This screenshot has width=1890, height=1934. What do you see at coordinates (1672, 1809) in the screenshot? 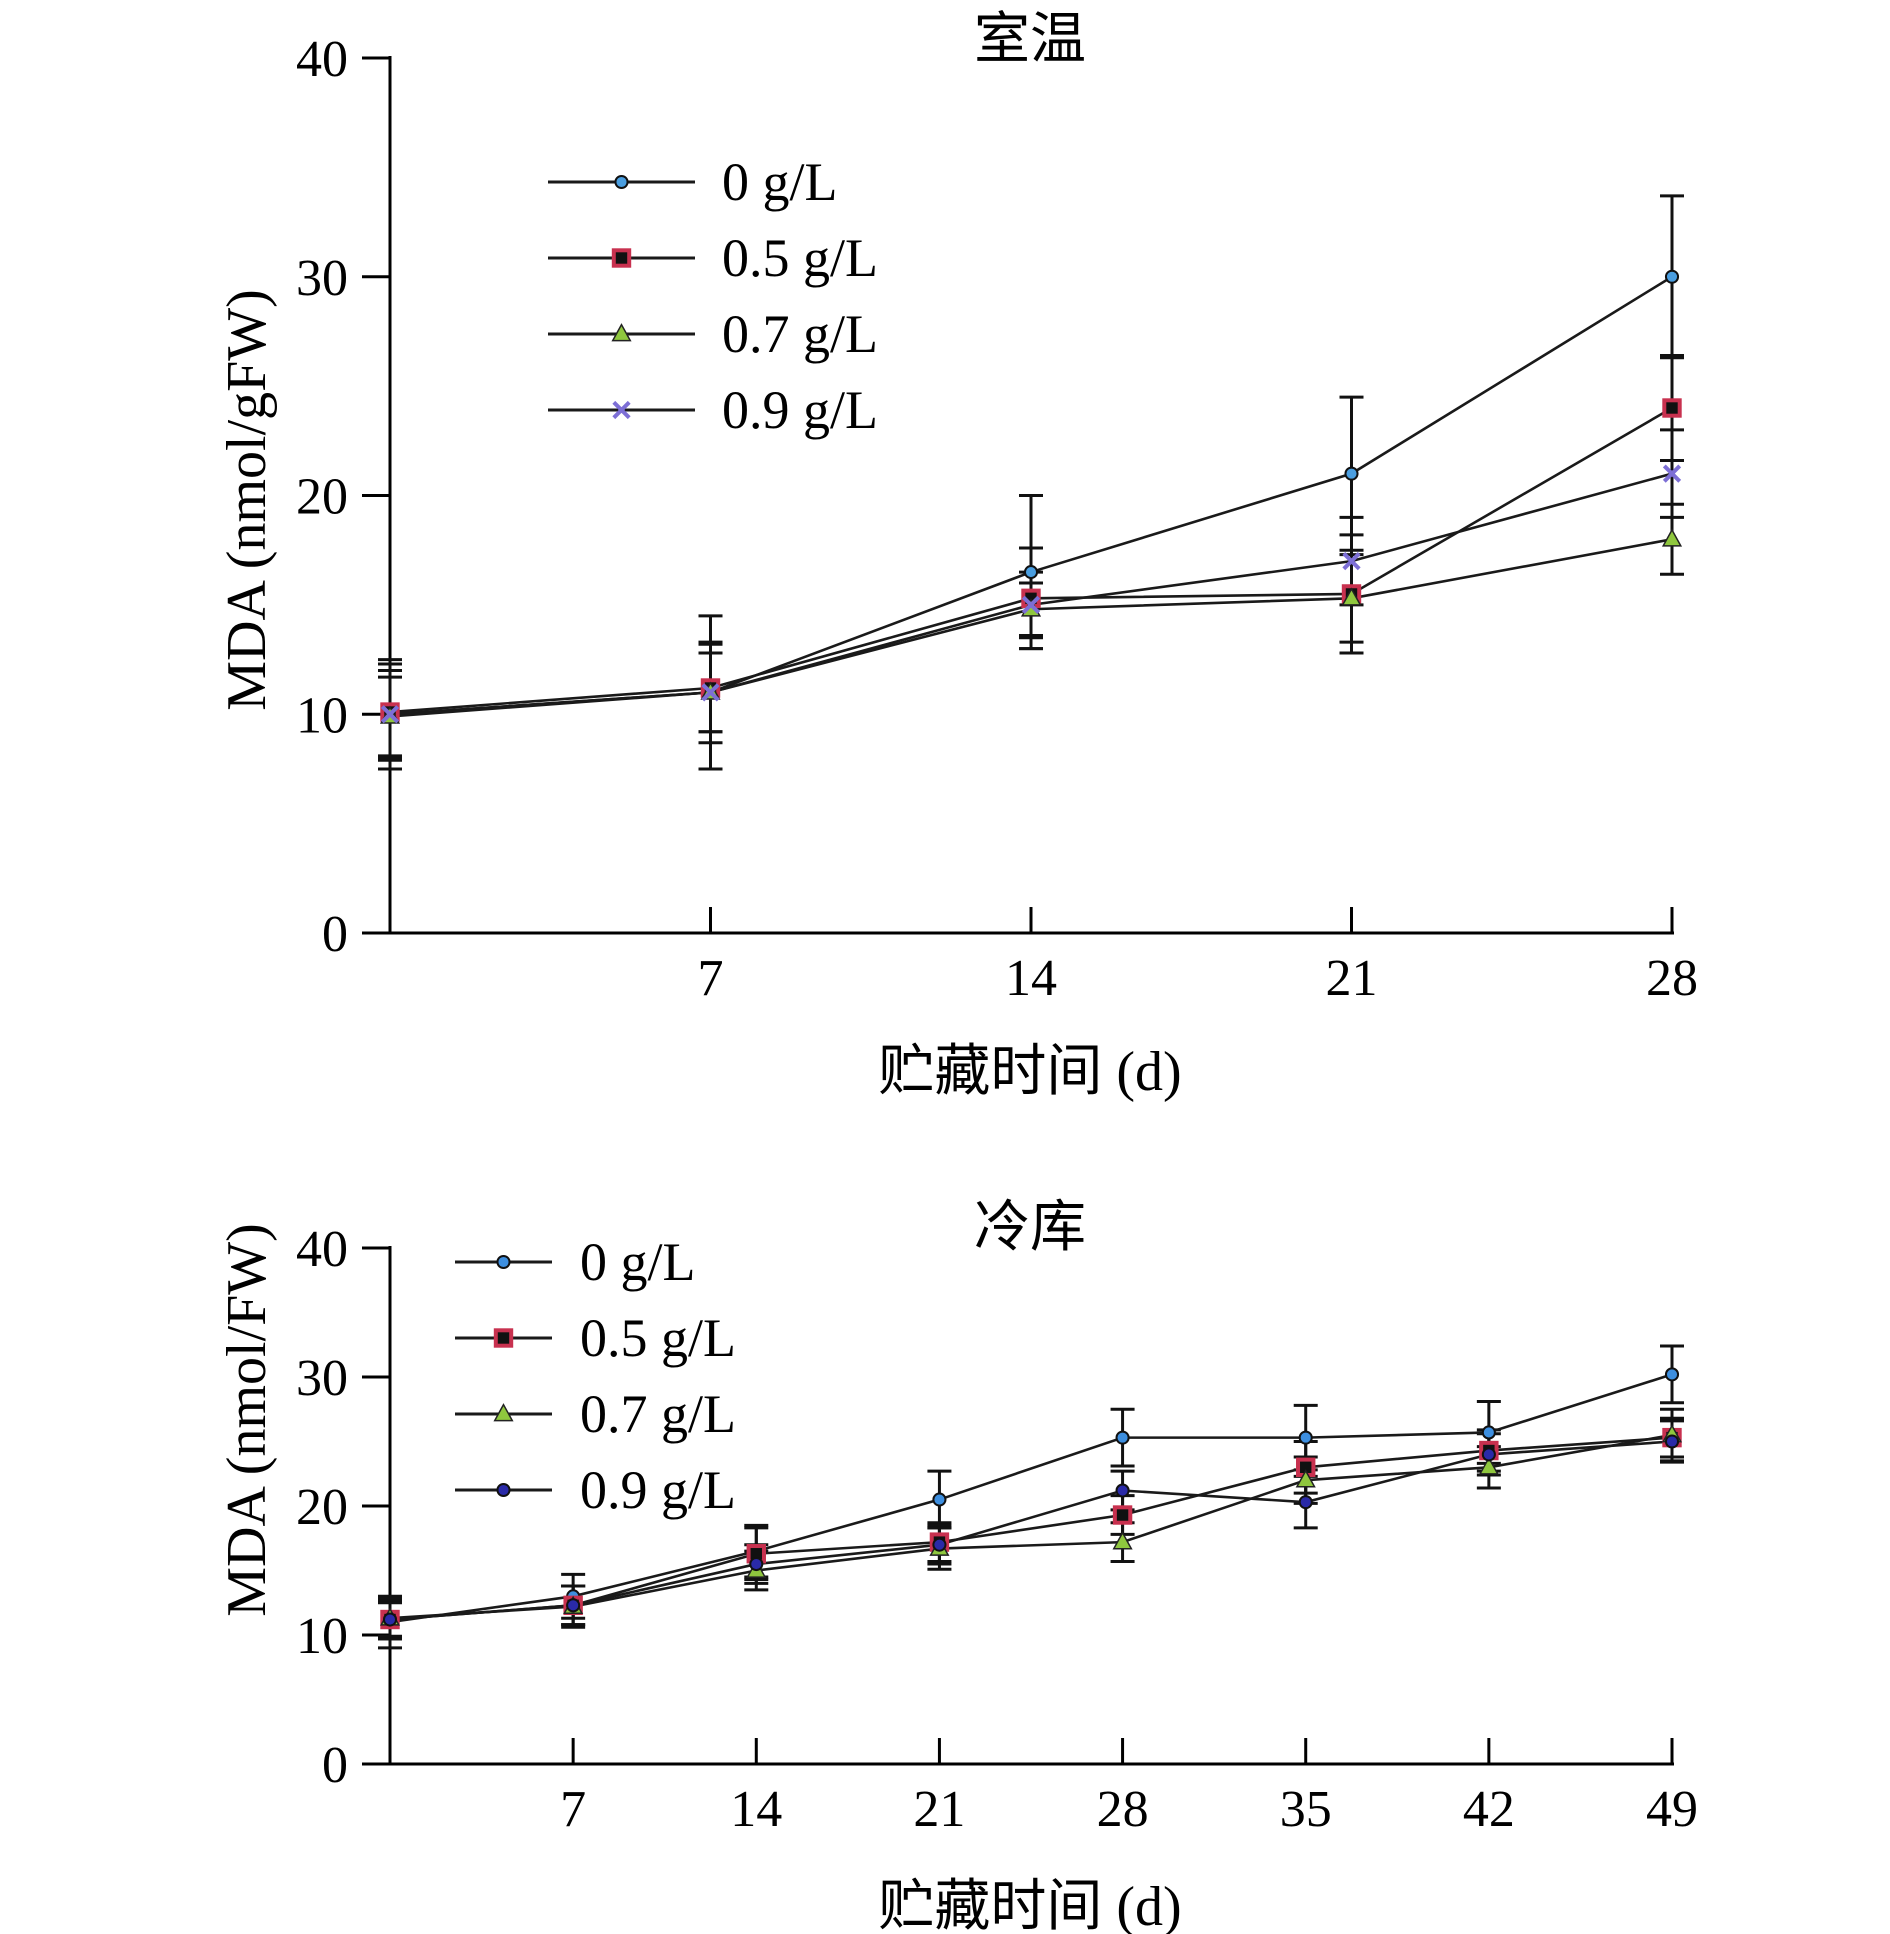
I see `x-tick-label: 49` at bounding box center [1672, 1809].